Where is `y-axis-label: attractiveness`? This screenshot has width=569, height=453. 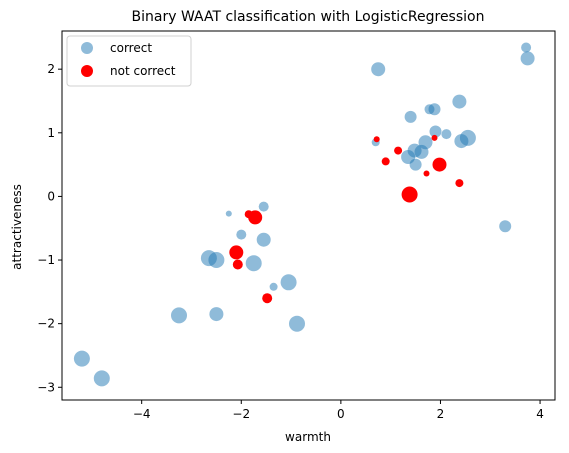 y-axis-label: attractiveness is located at coordinates (17, 227).